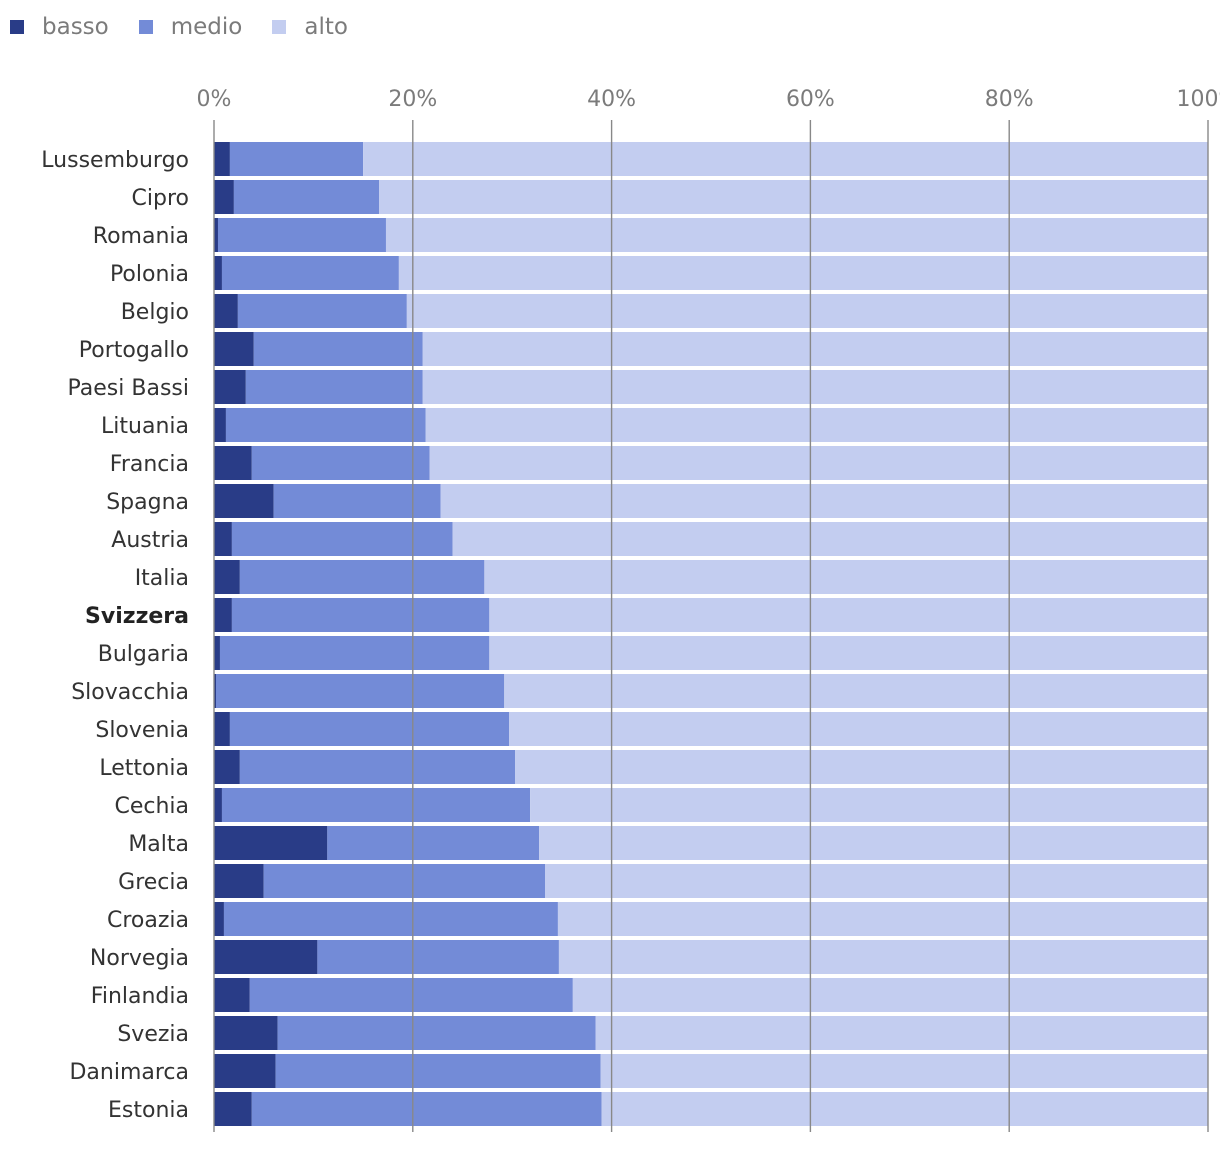 The image size is (1220, 1158). Describe the element at coordinates (873, 843) in the screenshot. I see `bar-malta-alto` at that location.